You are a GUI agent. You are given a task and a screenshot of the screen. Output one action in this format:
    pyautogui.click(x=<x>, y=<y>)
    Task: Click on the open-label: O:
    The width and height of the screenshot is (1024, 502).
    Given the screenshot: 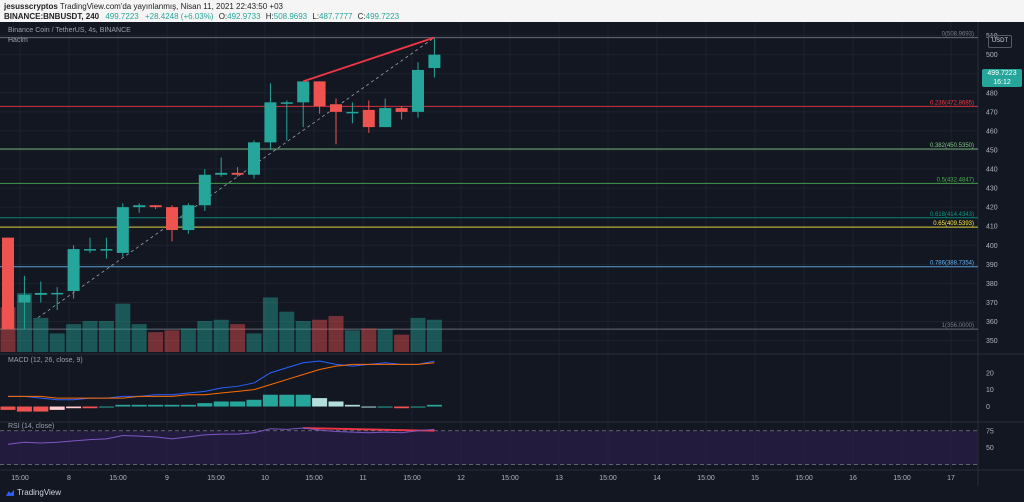 What is the action you would take?
    pyautogui.click(x=223, y=16)
    